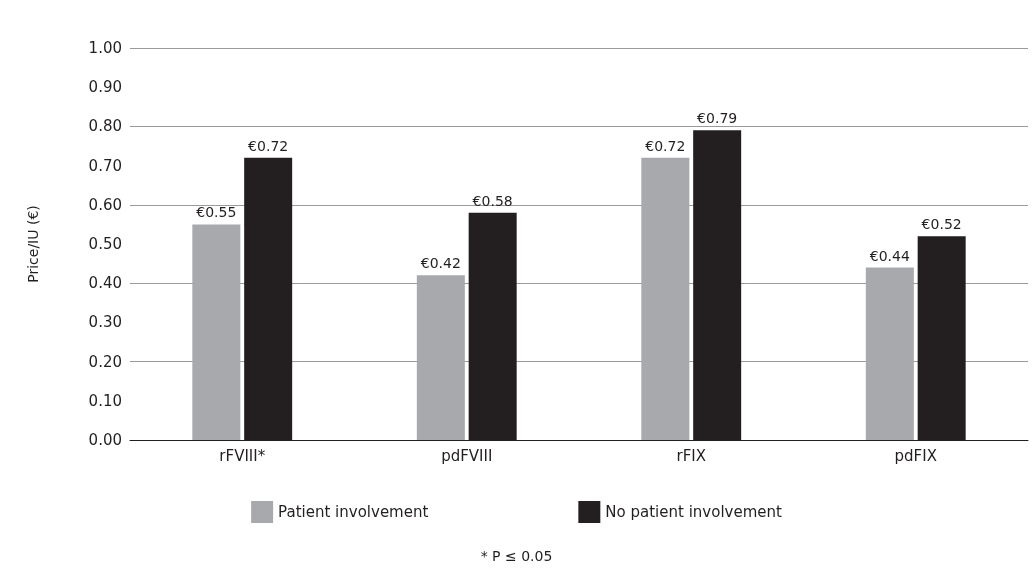 The height and width of the screenshot is (573, 1033). I want to click on data-label: €0.42, so click(440, 263).